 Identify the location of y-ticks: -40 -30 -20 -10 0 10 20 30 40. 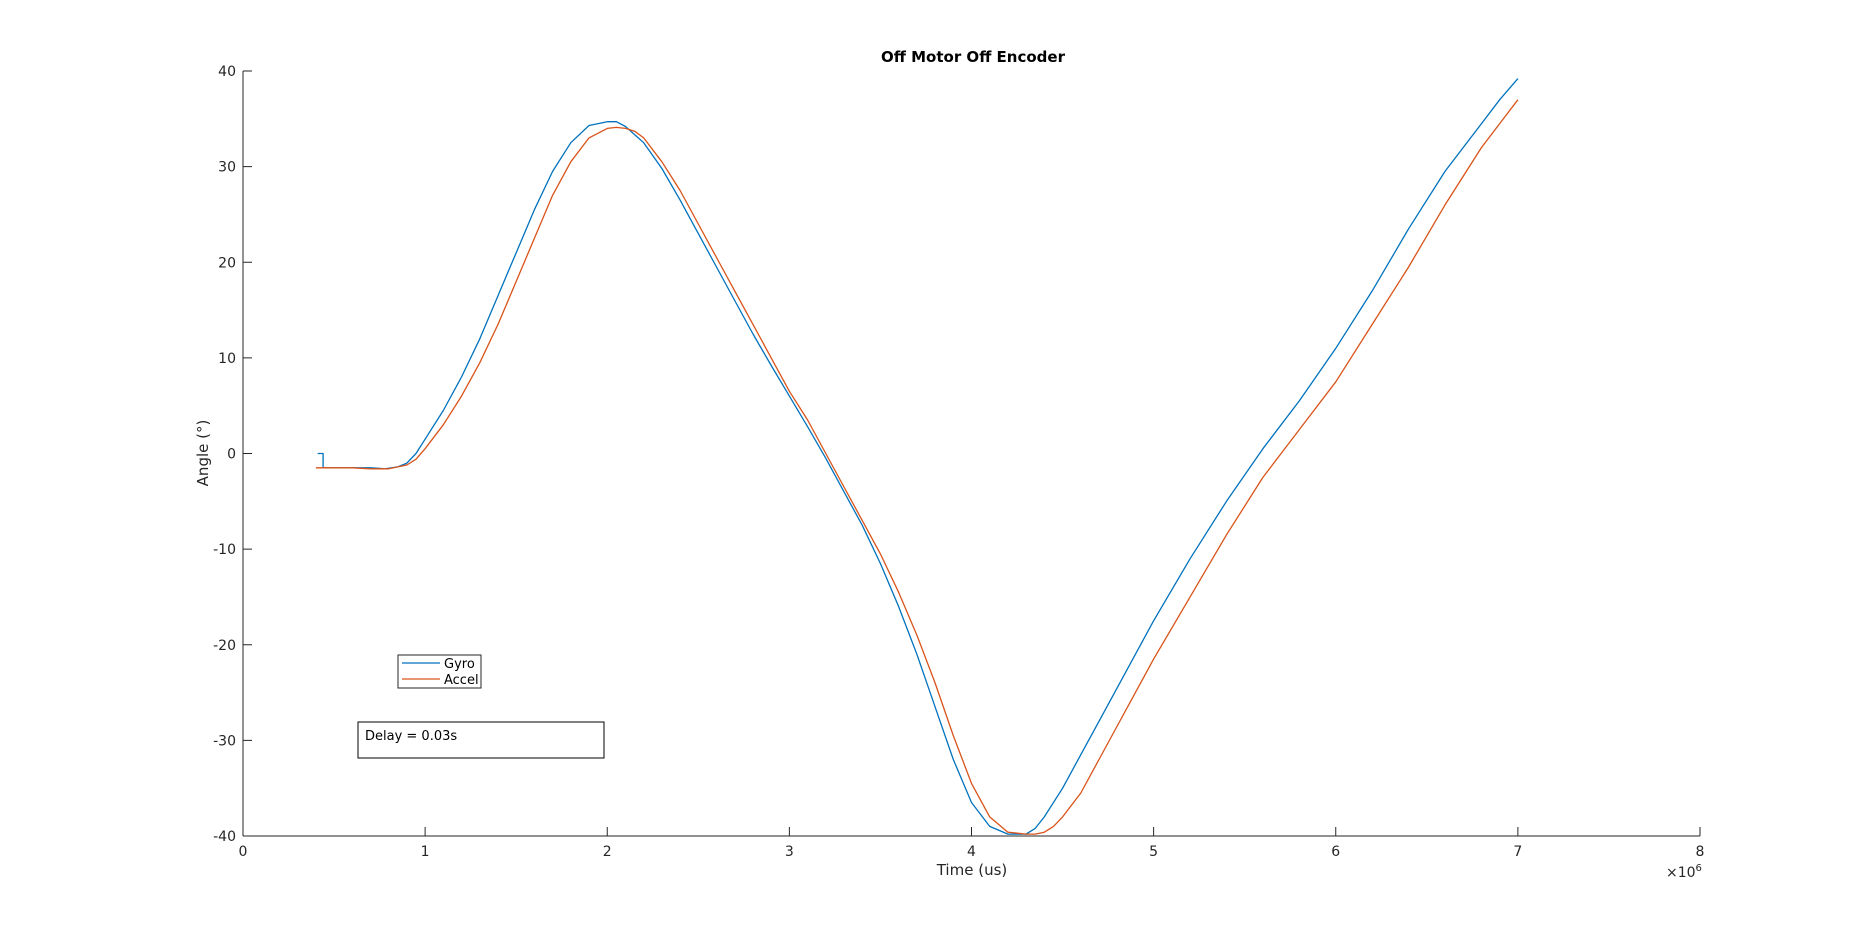
(232, 454).